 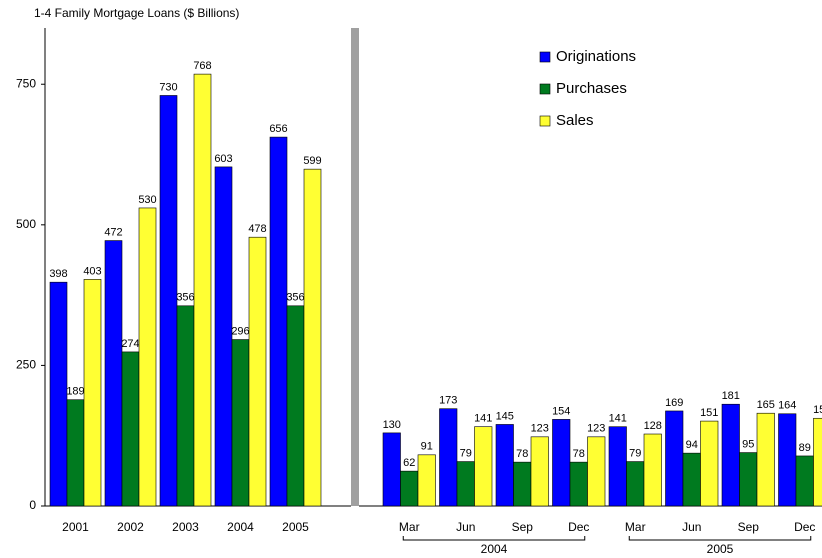 I want to click on value-label: 189, so click(x=75, y=392).